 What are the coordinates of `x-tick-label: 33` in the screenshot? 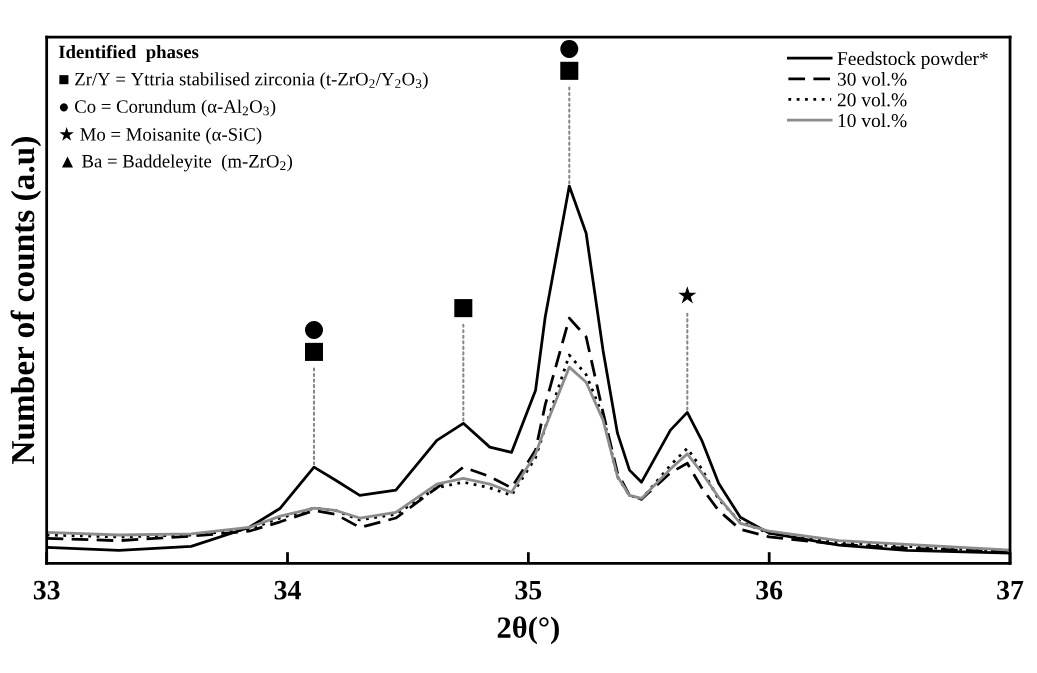 It's located at (46, 590).